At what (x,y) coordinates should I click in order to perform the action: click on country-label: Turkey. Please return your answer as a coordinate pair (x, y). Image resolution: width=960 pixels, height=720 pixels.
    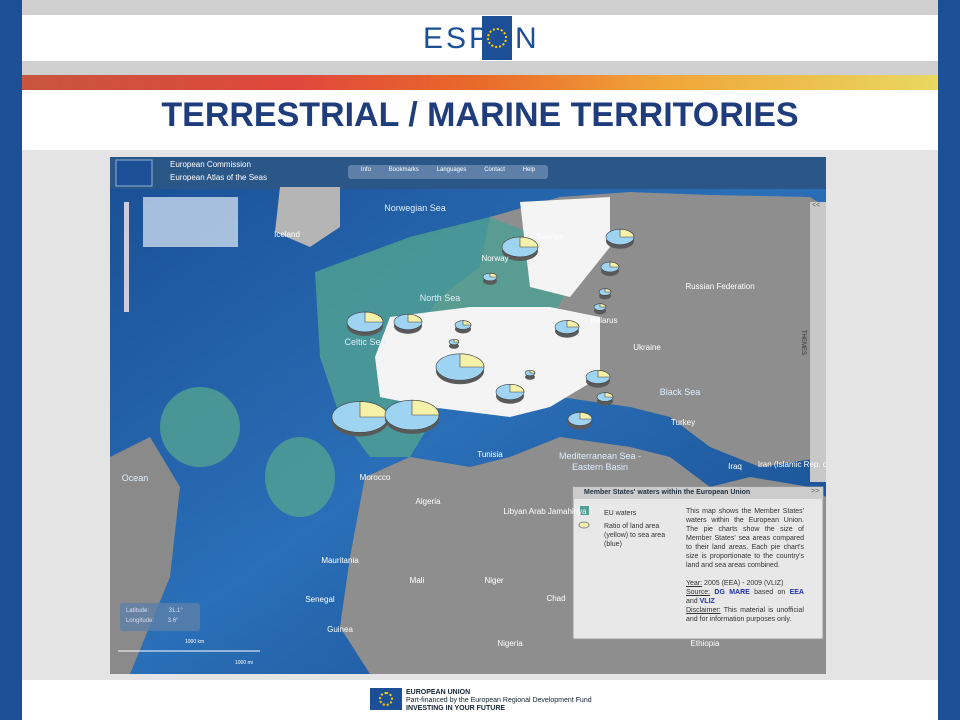
    Looking at the image, I should click on (683, 422).